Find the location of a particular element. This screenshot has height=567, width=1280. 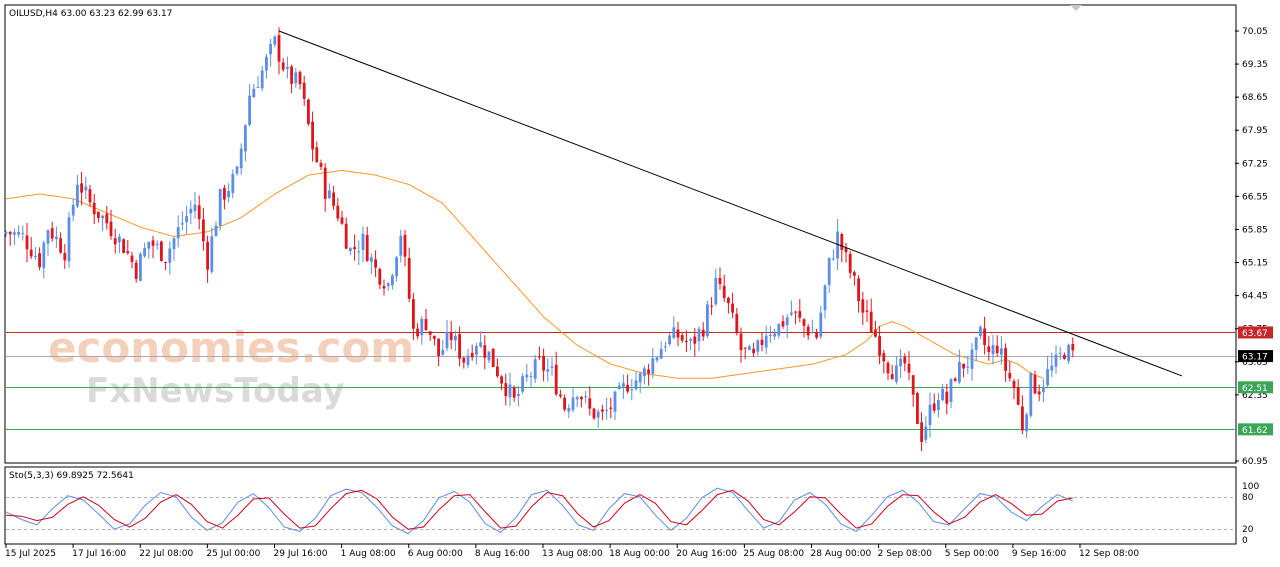

svg-text: 63.67 is located at coordinates (1255, 334).